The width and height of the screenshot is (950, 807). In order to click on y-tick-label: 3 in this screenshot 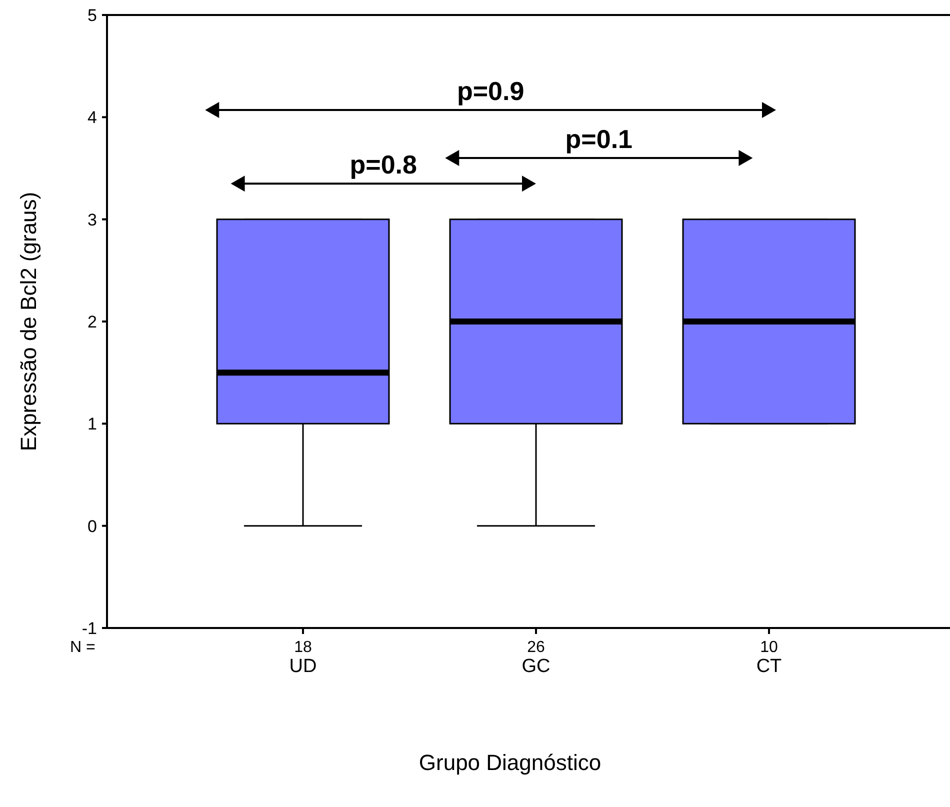, I will do `click(92, 220)`.